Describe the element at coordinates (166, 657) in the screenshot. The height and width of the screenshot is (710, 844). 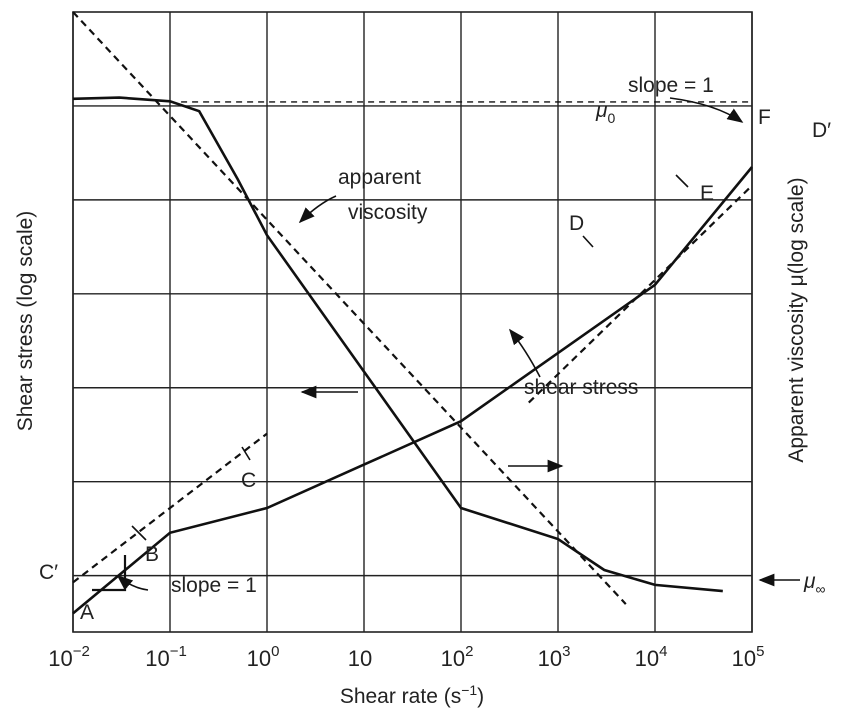
I see `x-tick-label-1: 10⁻¹` at that location.